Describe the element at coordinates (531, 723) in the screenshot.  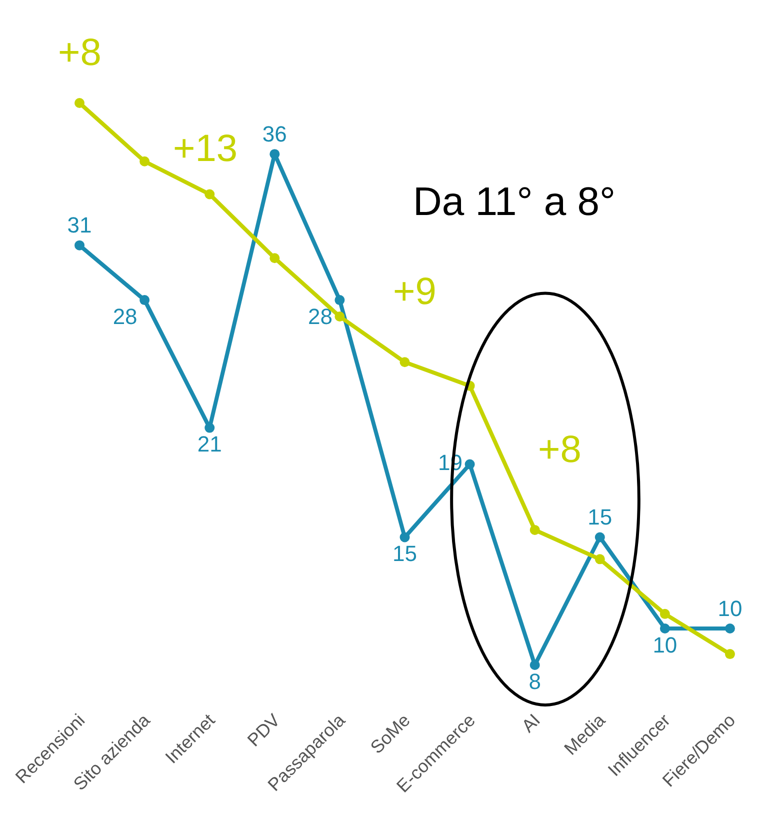
I see `x-tick-label: AI` at that location.